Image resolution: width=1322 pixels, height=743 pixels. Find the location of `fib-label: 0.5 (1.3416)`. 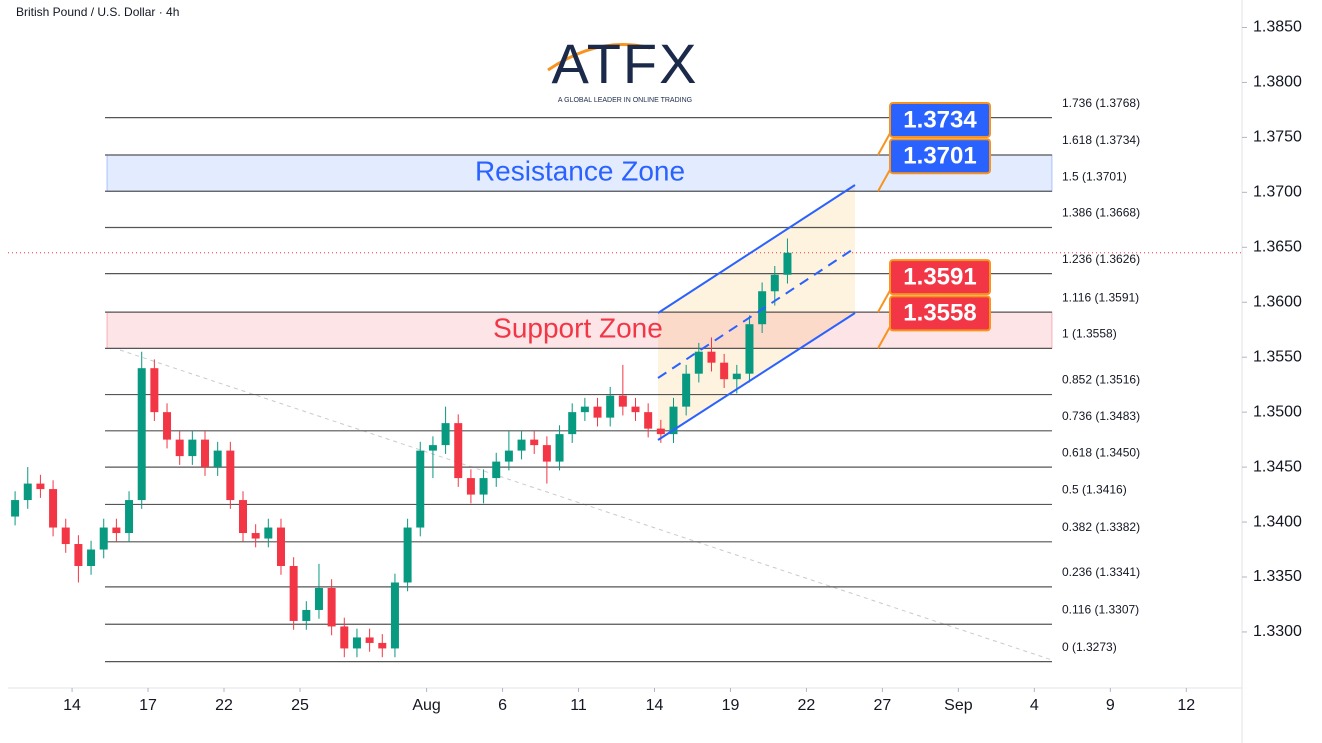

fib-label: 0.5 (1.3416) is located at coordinates (1094, 490).